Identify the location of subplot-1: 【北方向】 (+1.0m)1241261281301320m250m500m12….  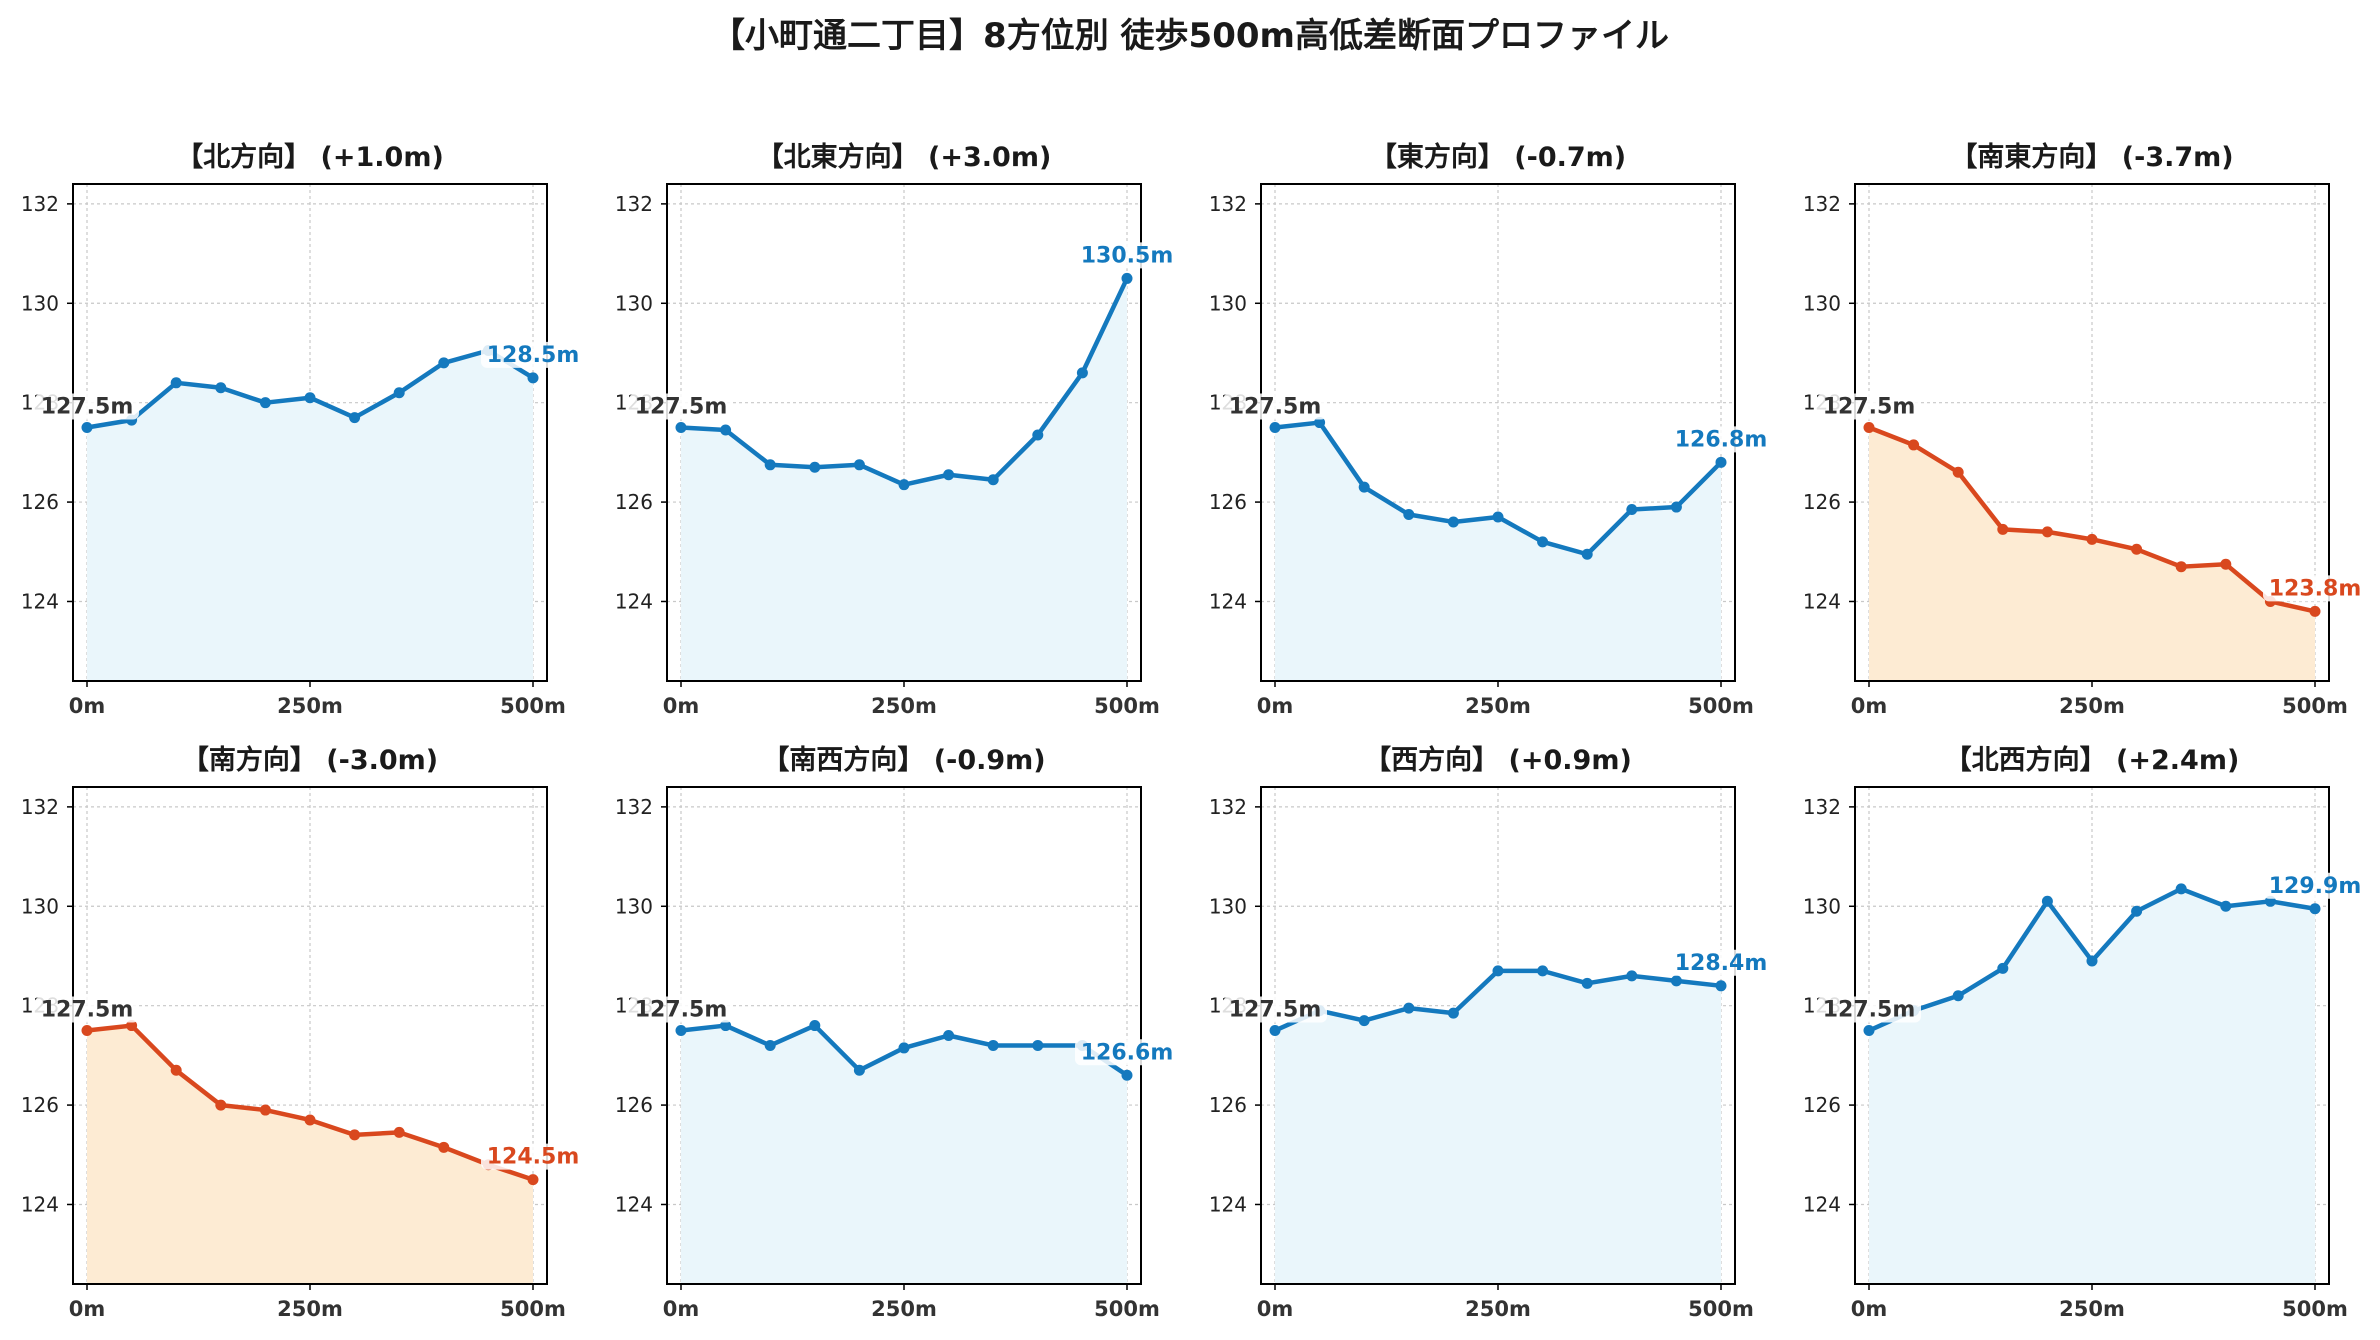
(303, 429).